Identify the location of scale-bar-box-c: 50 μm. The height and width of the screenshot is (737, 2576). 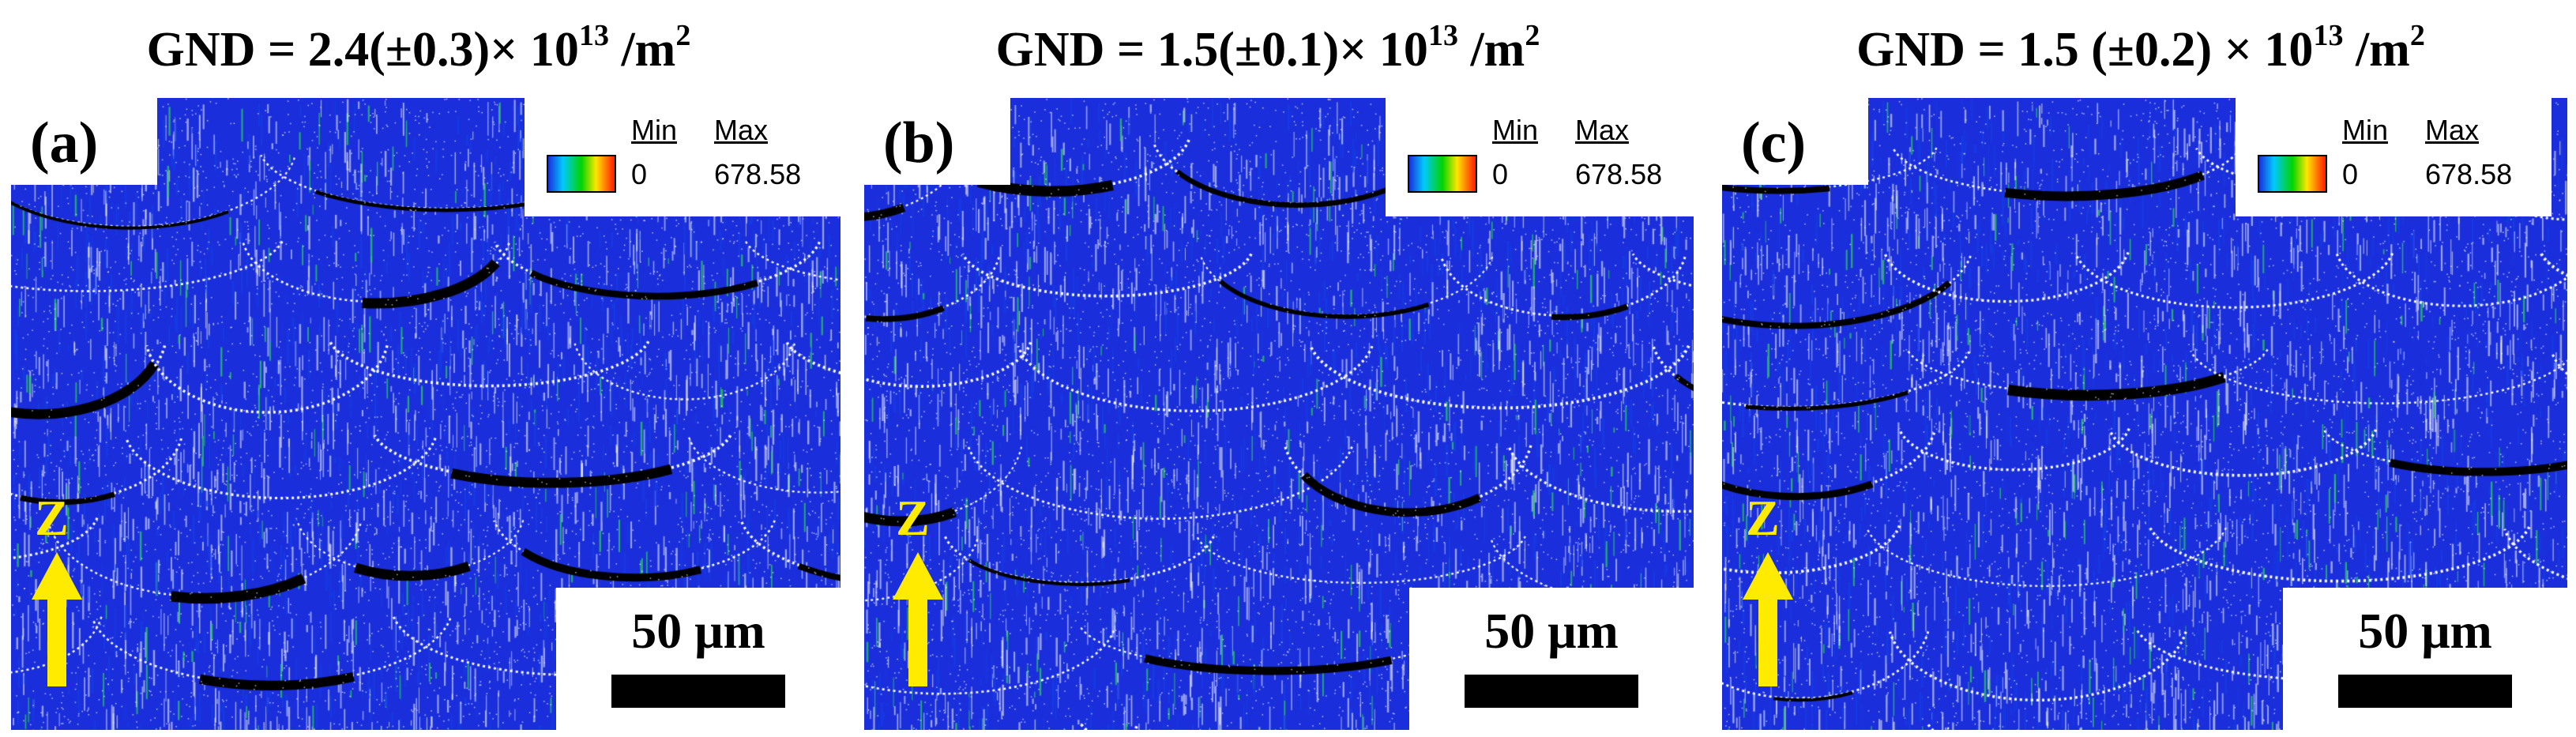
(2425, 659).